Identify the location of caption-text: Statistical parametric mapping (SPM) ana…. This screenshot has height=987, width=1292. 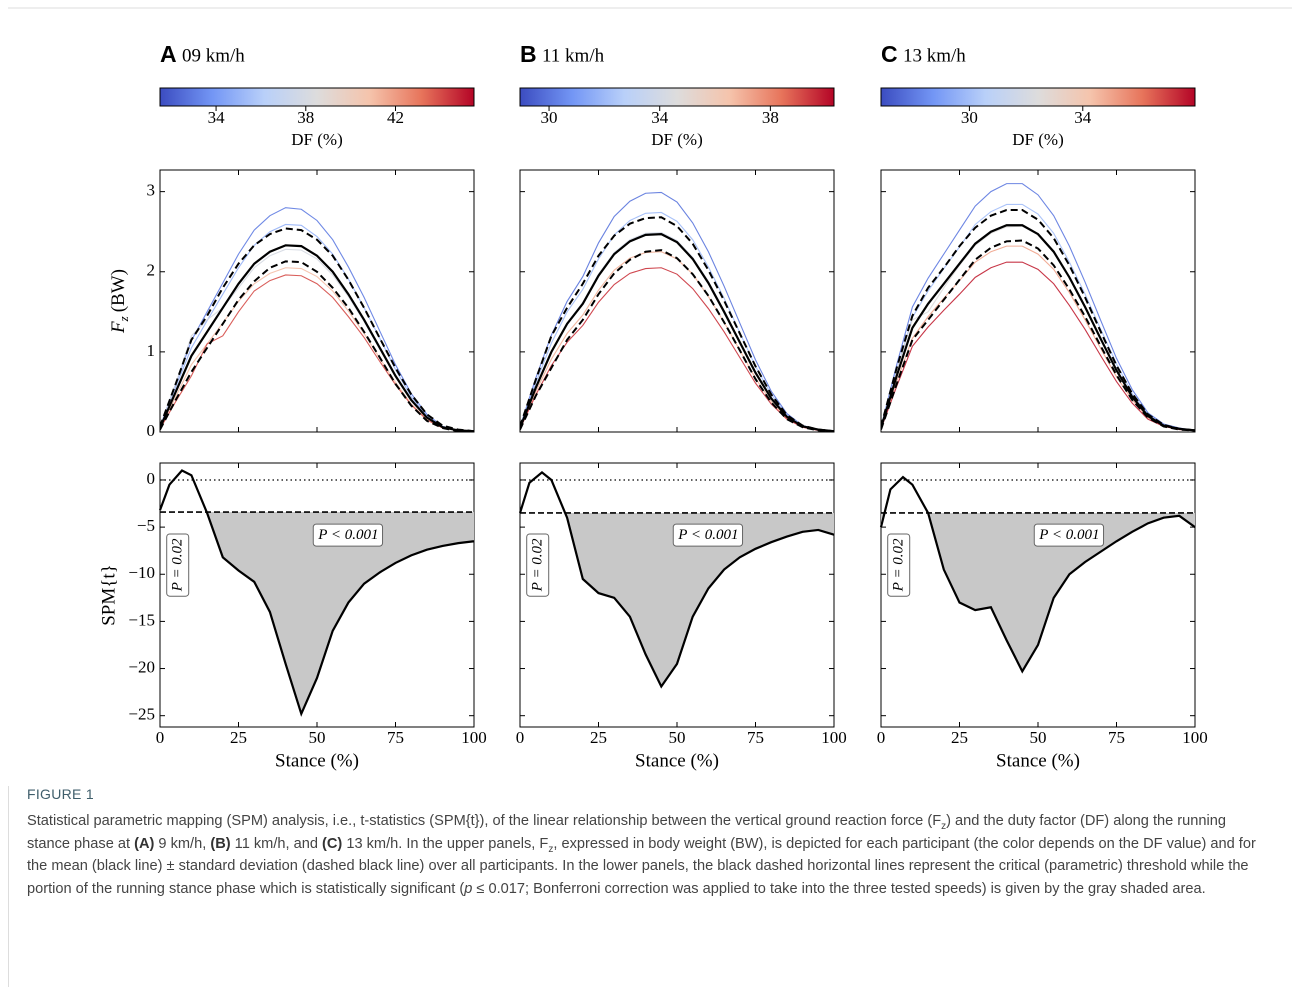
(647, 855).